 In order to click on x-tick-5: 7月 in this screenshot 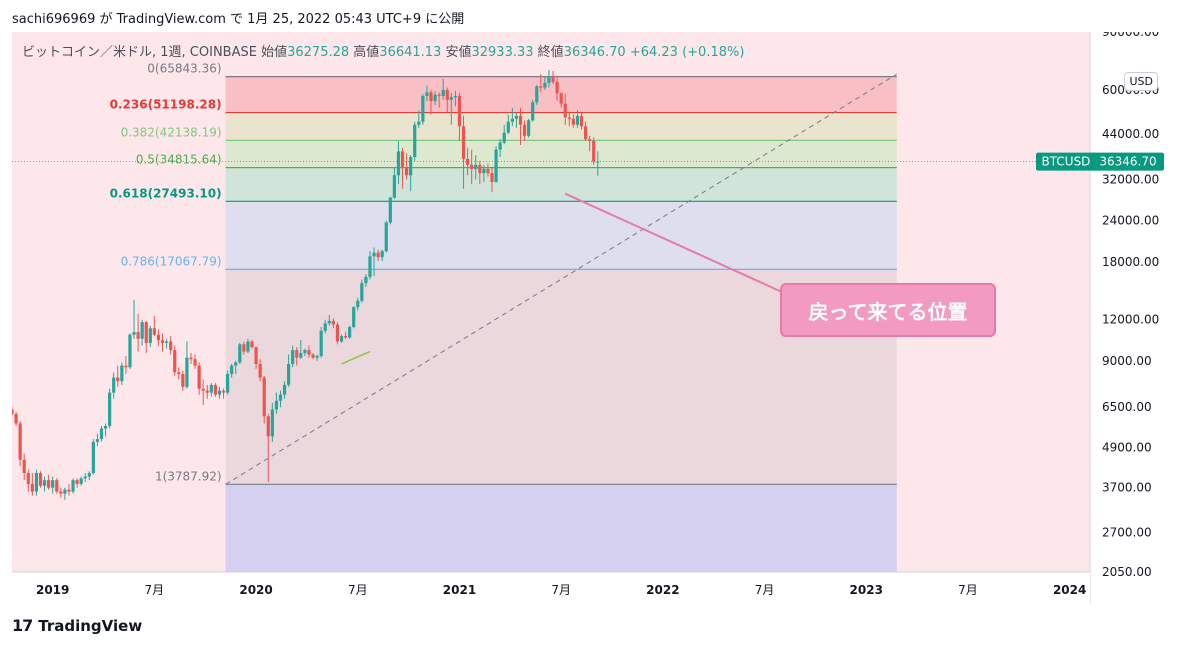, I will do `click(561, 590)`.